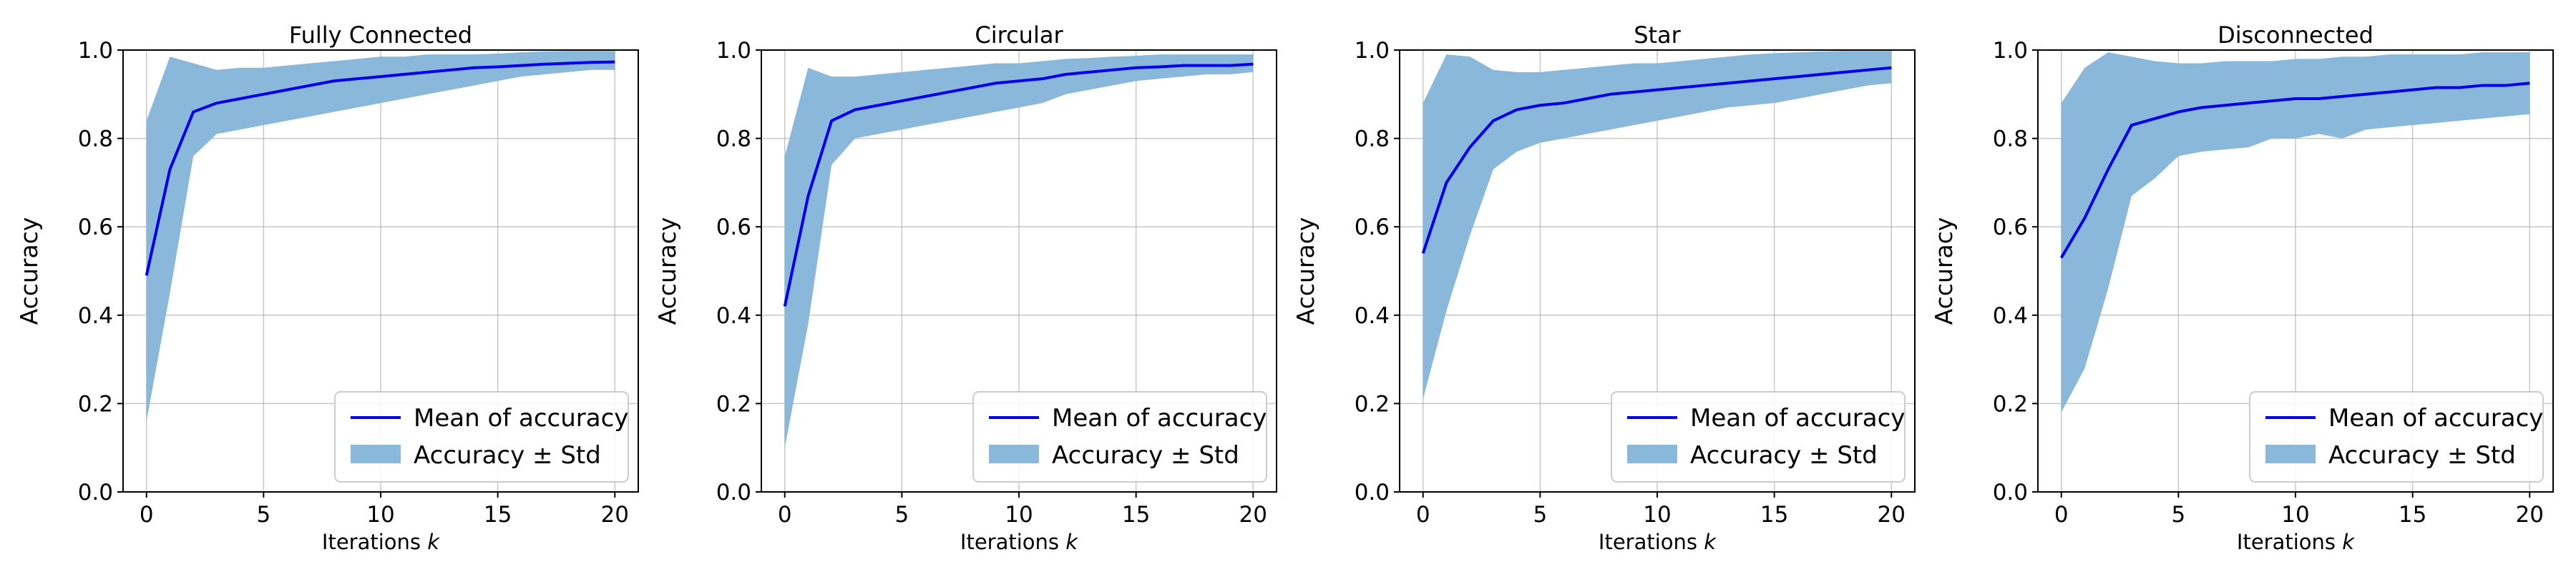  Describe the element at coordinates (1657, 35) in the screenshot. I see `chart-title: Star` at that location.